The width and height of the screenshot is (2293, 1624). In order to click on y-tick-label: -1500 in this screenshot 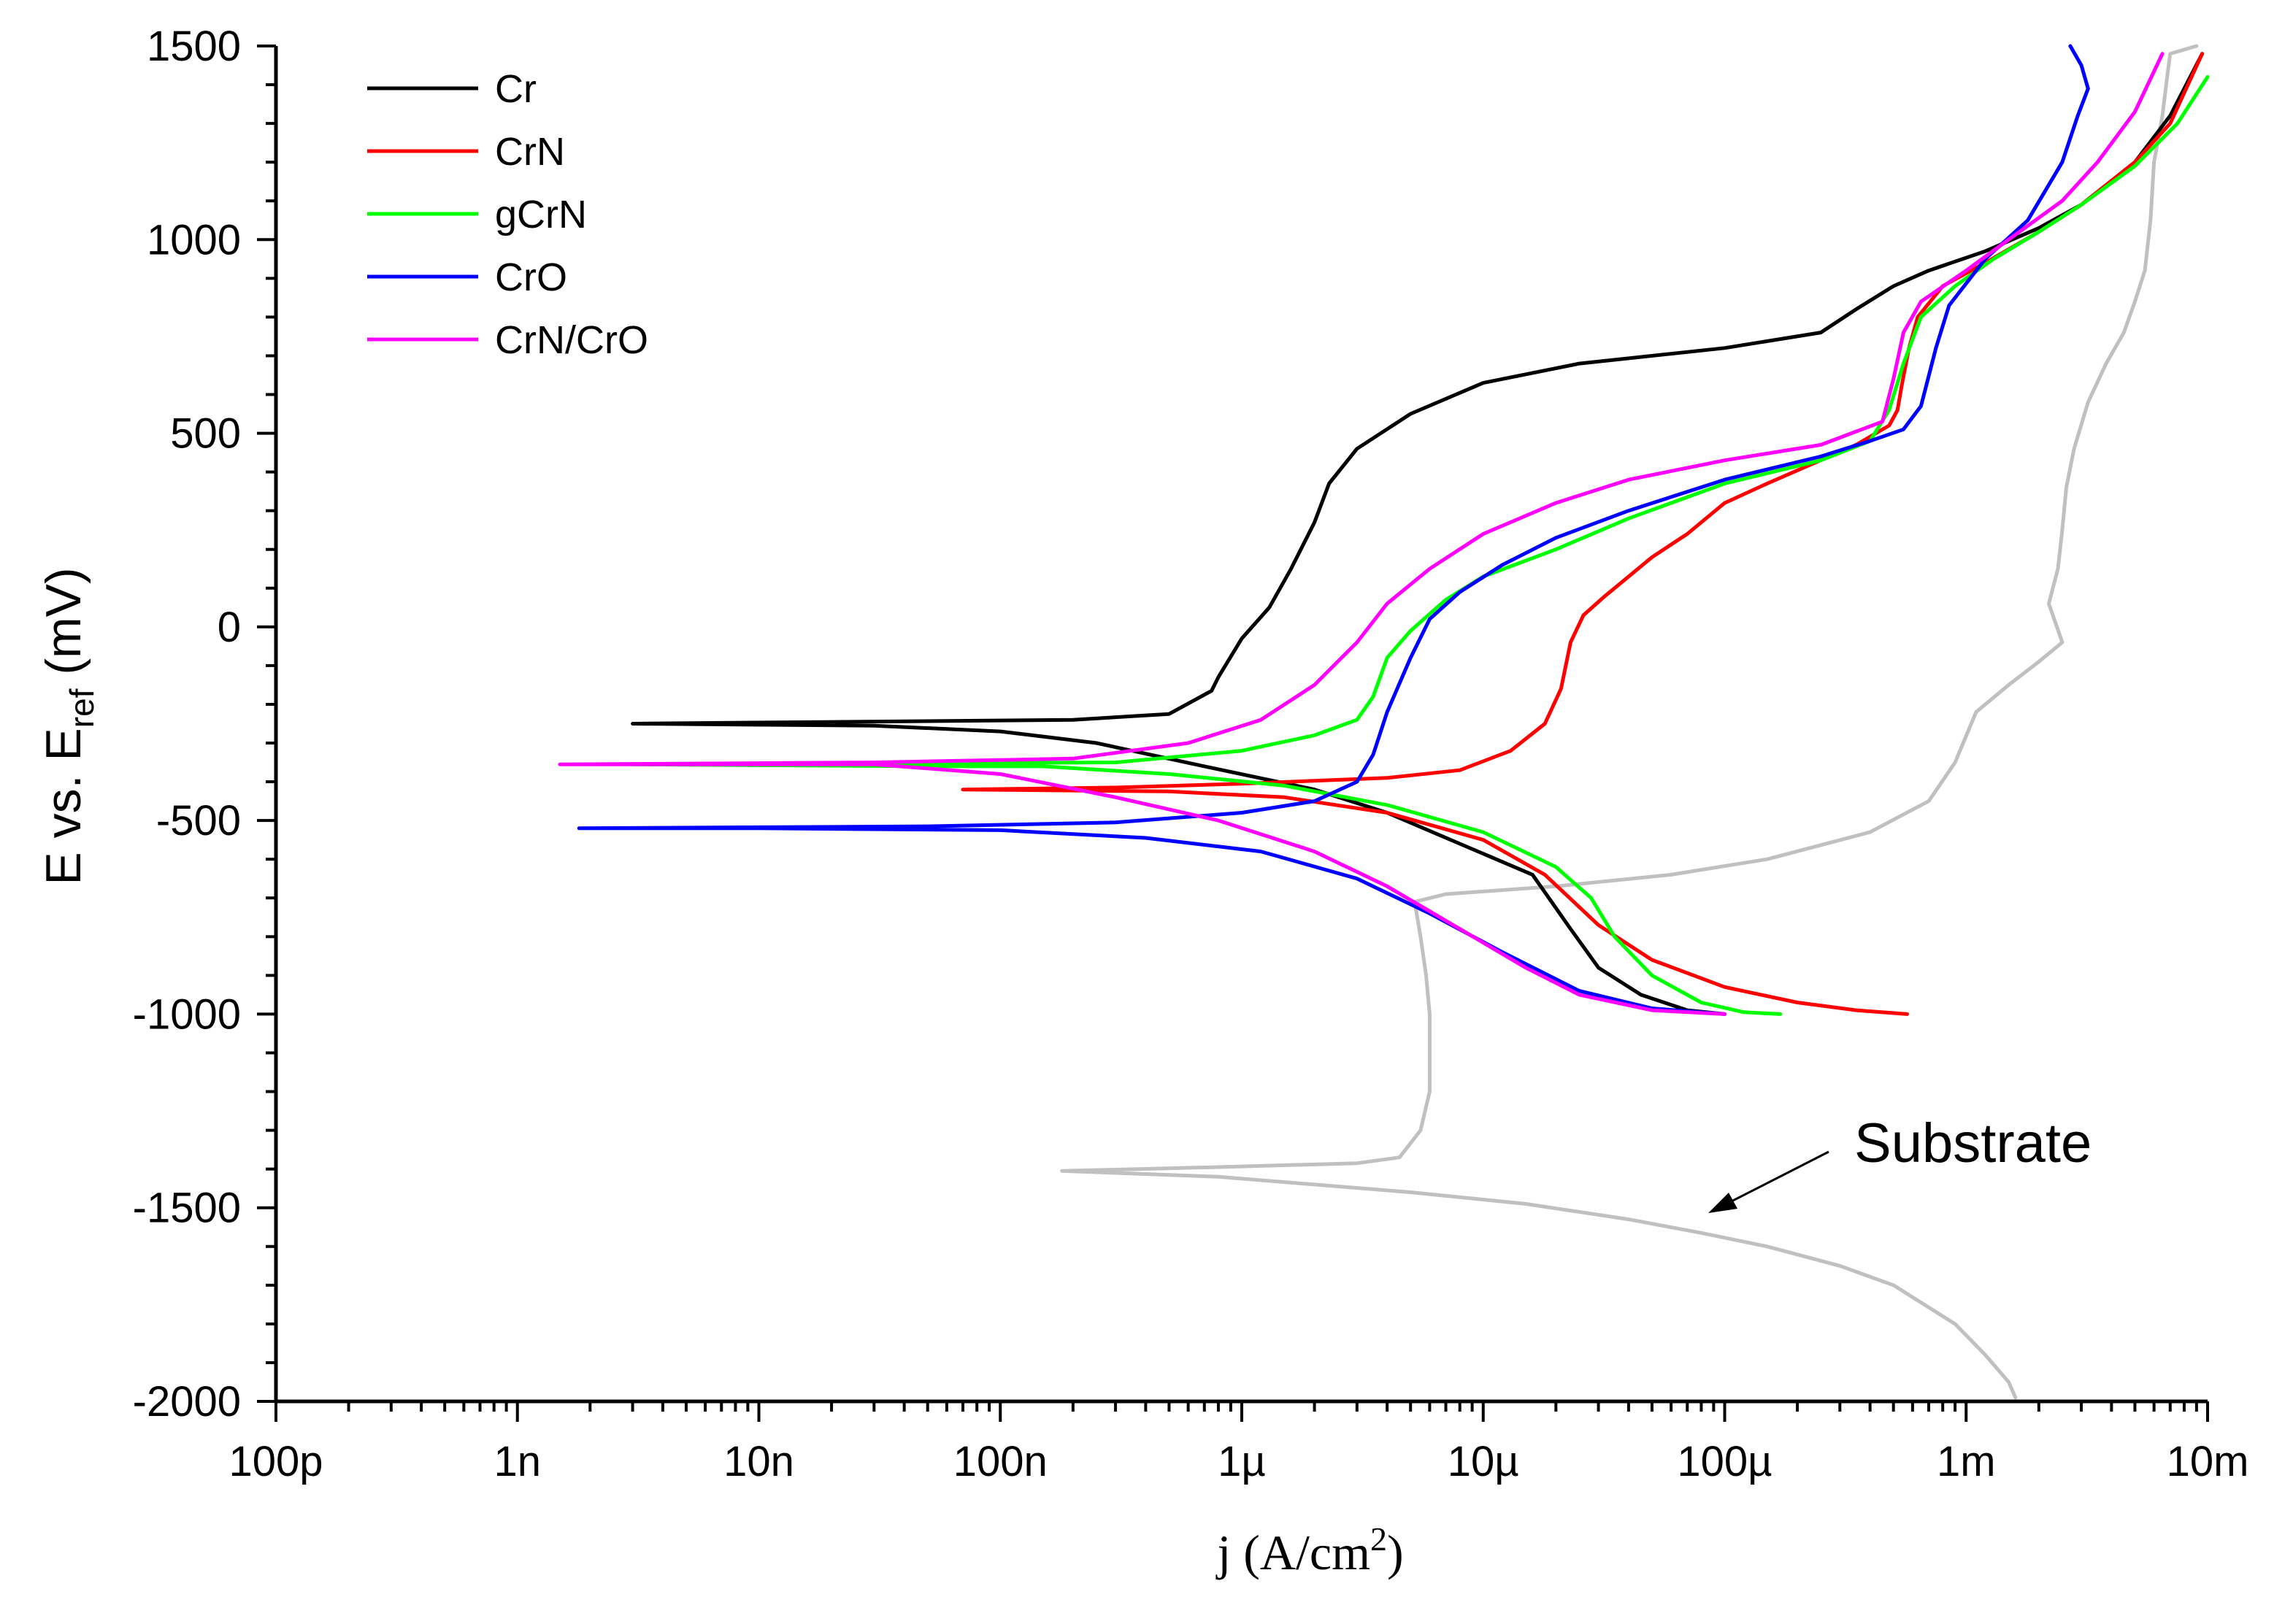, I will do `click(187, 1208)`.